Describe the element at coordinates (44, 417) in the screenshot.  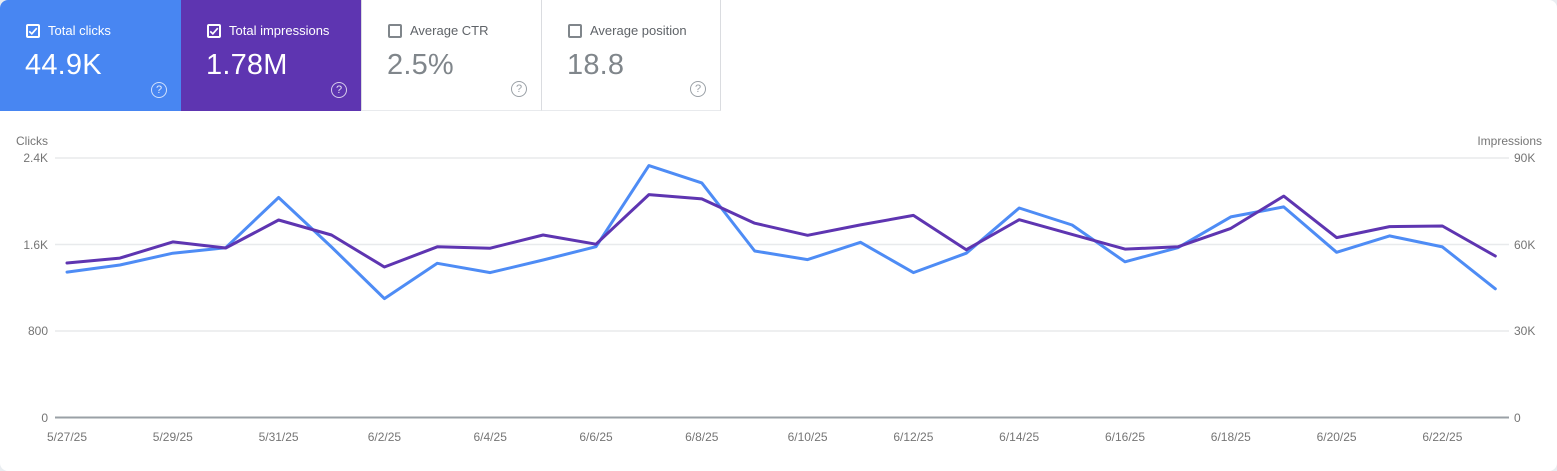
I see `left-axis-tick: 0` at that location.